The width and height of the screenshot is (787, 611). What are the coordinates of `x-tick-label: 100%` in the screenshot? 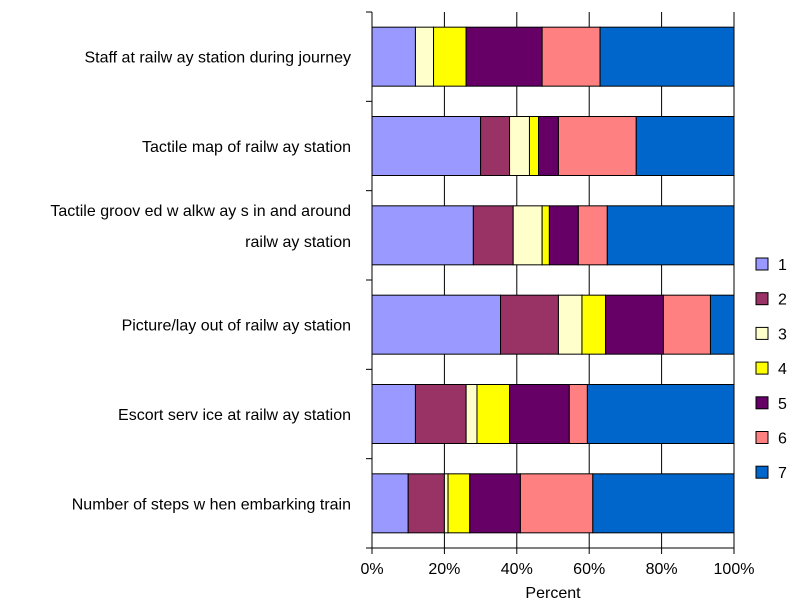 It's located at (734, 569).